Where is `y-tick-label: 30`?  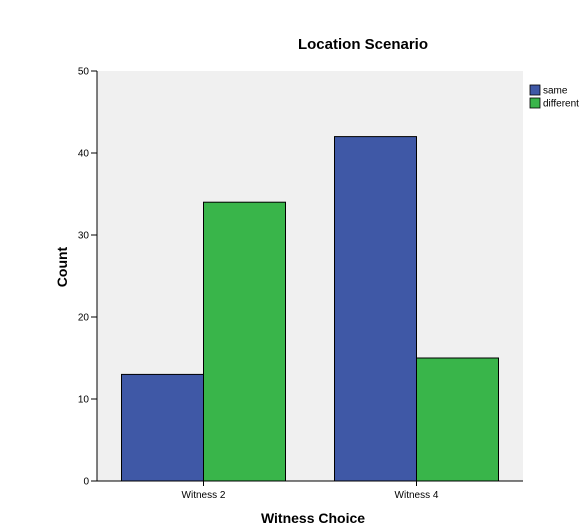 y-tick-label: 30 is located at coordinates (84, 236).